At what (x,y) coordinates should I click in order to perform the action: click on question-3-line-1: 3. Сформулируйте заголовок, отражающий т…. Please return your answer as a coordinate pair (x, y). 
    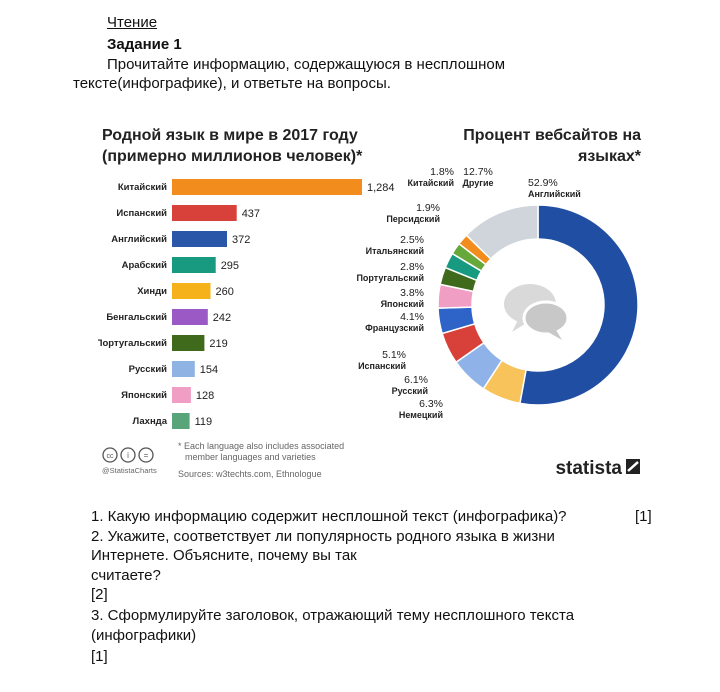
    Looking at the image, I should click on (333, 615).